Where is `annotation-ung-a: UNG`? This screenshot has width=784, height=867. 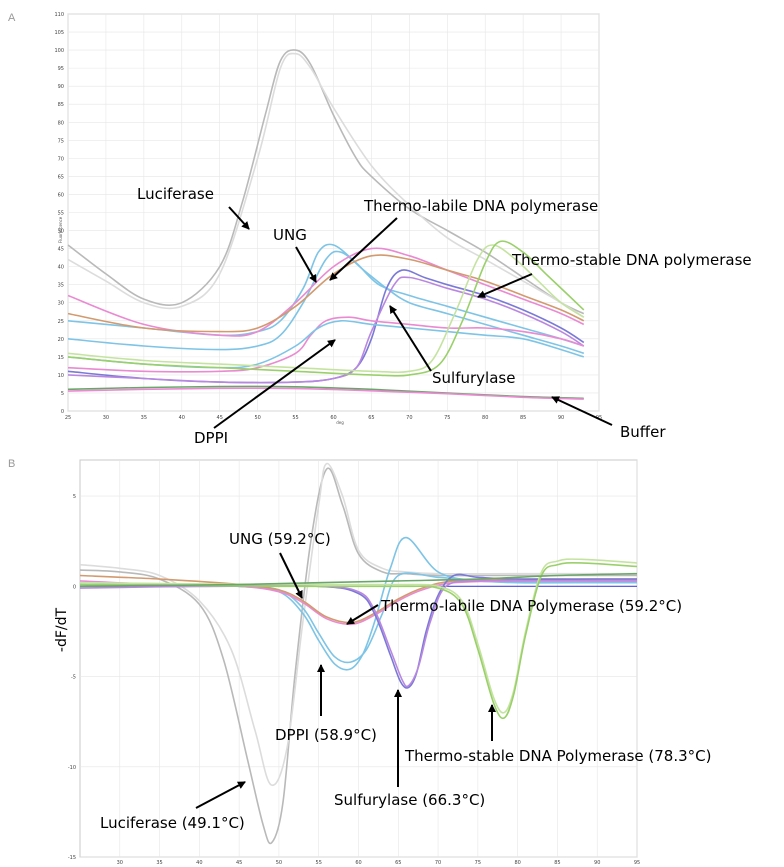
annotation-ung-a: UNG is located at coordinates (290, 235).